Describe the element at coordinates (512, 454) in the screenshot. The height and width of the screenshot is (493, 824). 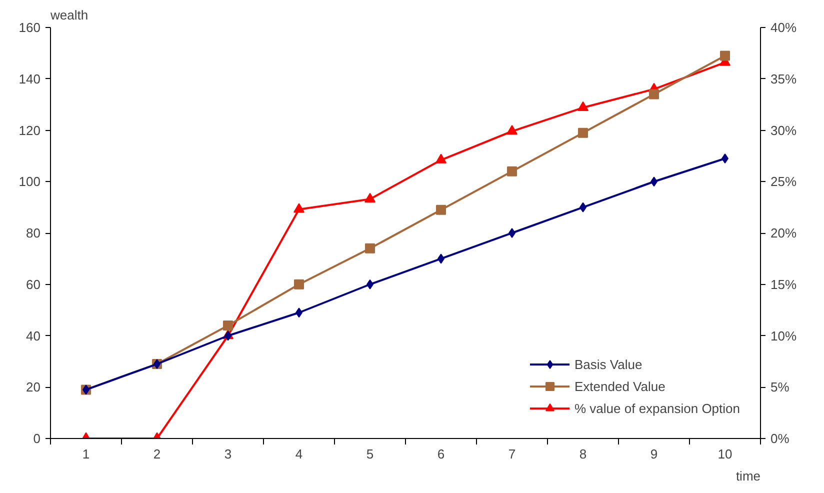
I see `x-tick-label: 7` at that location.